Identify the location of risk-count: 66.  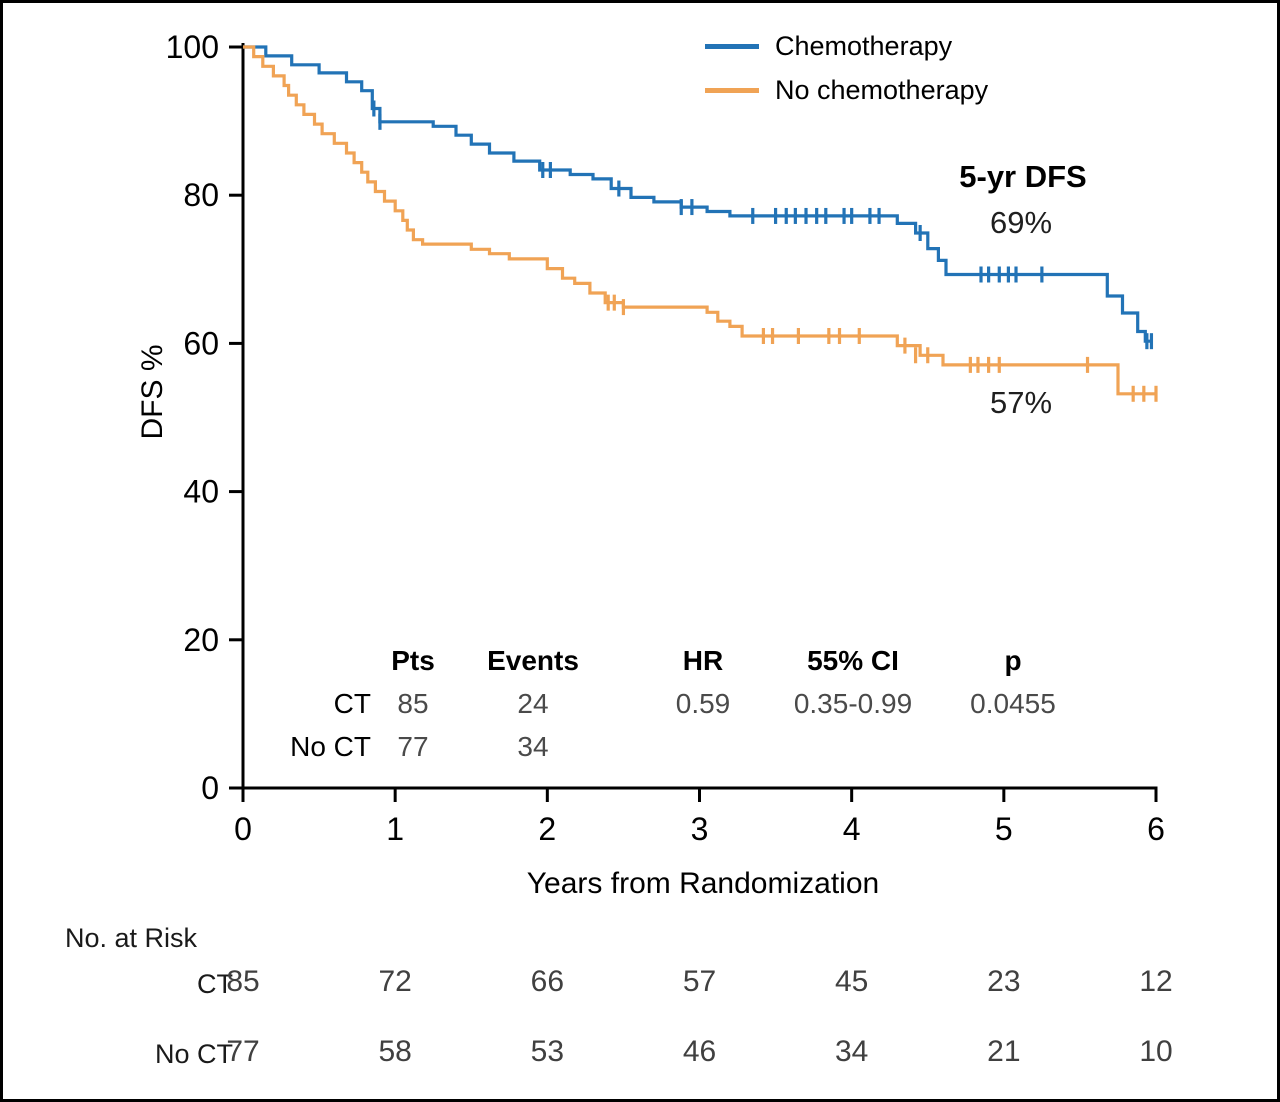
(547, 981).